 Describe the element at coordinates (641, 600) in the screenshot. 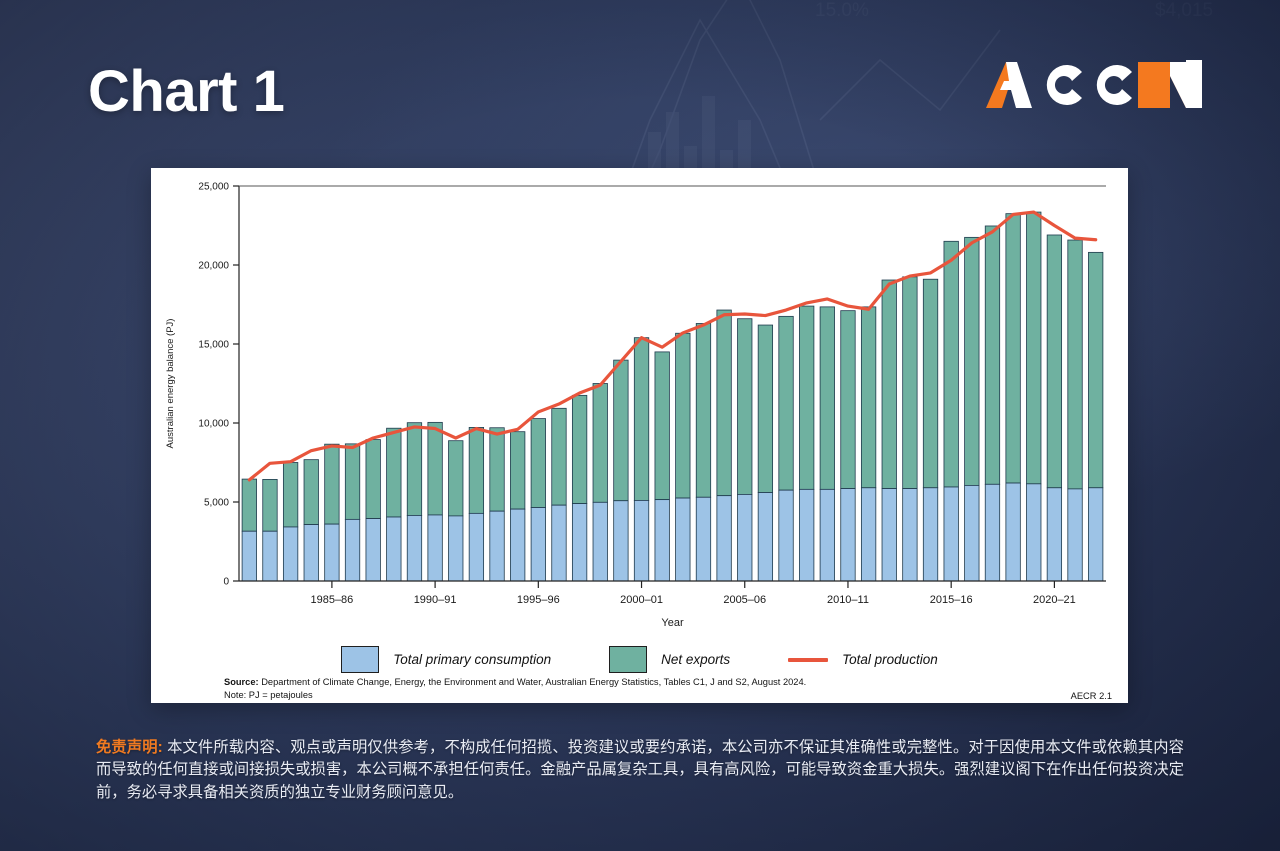

I see `x-axis-tick-label: 2000–01` at that location.